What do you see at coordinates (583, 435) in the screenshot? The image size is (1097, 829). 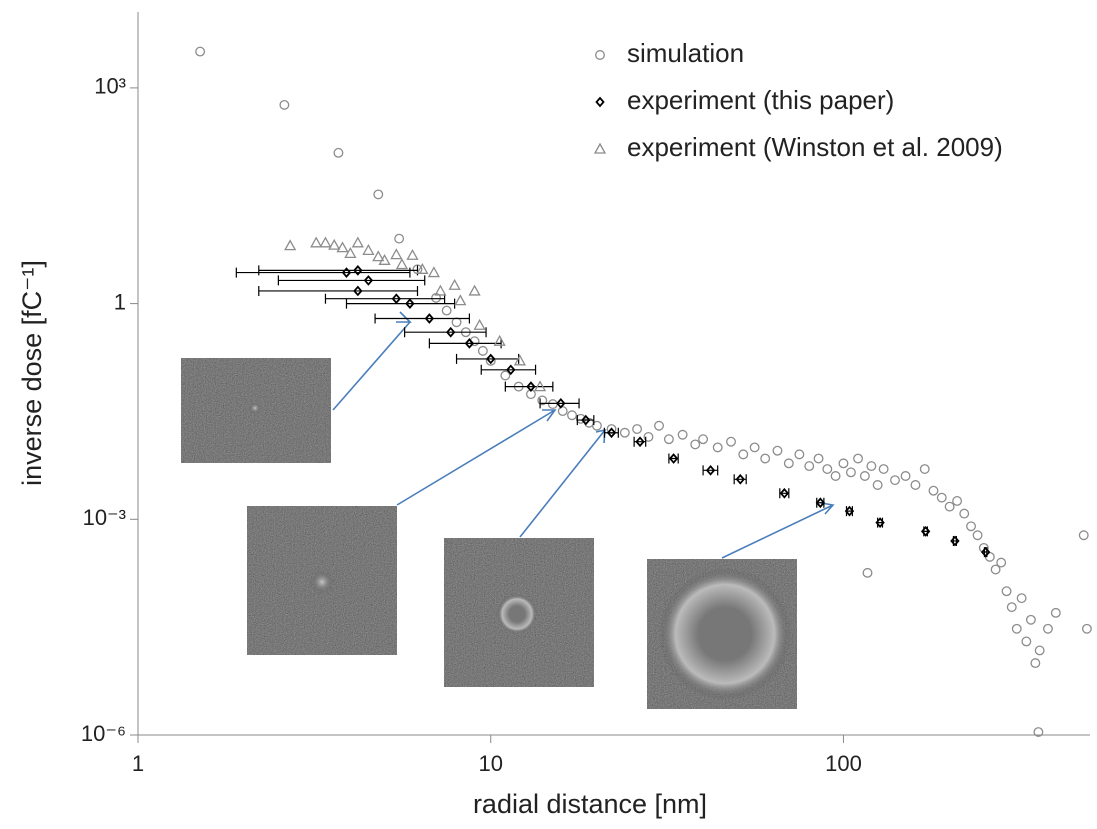 I see `arrows` at bounding box center [583, 435].